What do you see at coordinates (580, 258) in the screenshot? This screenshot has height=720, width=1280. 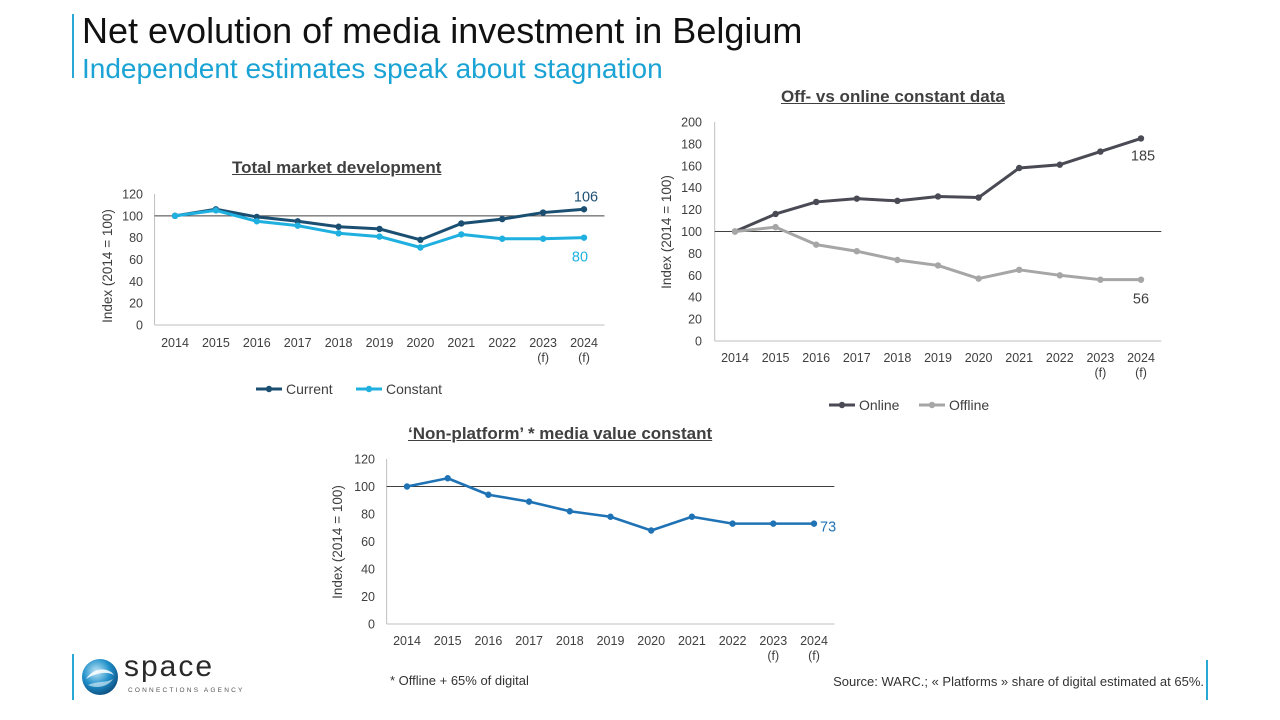 I see `data-label-end-constant: 80` at bounding box center [580, 258].